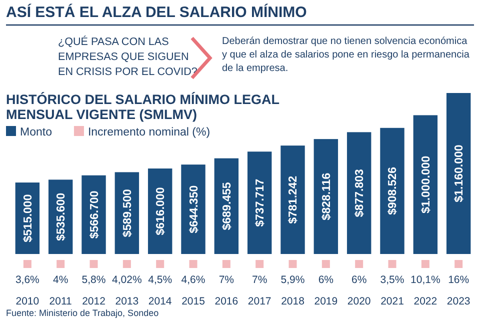 This screenshot has width=480, height=320. I want to click on annotation: Incremento nominal (%), so click(149, 132).